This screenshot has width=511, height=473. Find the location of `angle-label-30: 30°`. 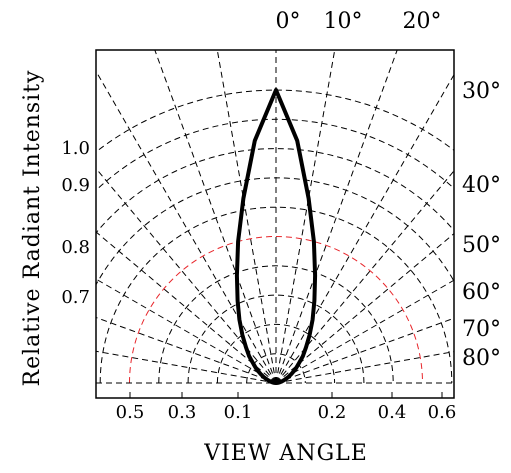

angle-label-30: 30° is located at coordinates (481, 91).